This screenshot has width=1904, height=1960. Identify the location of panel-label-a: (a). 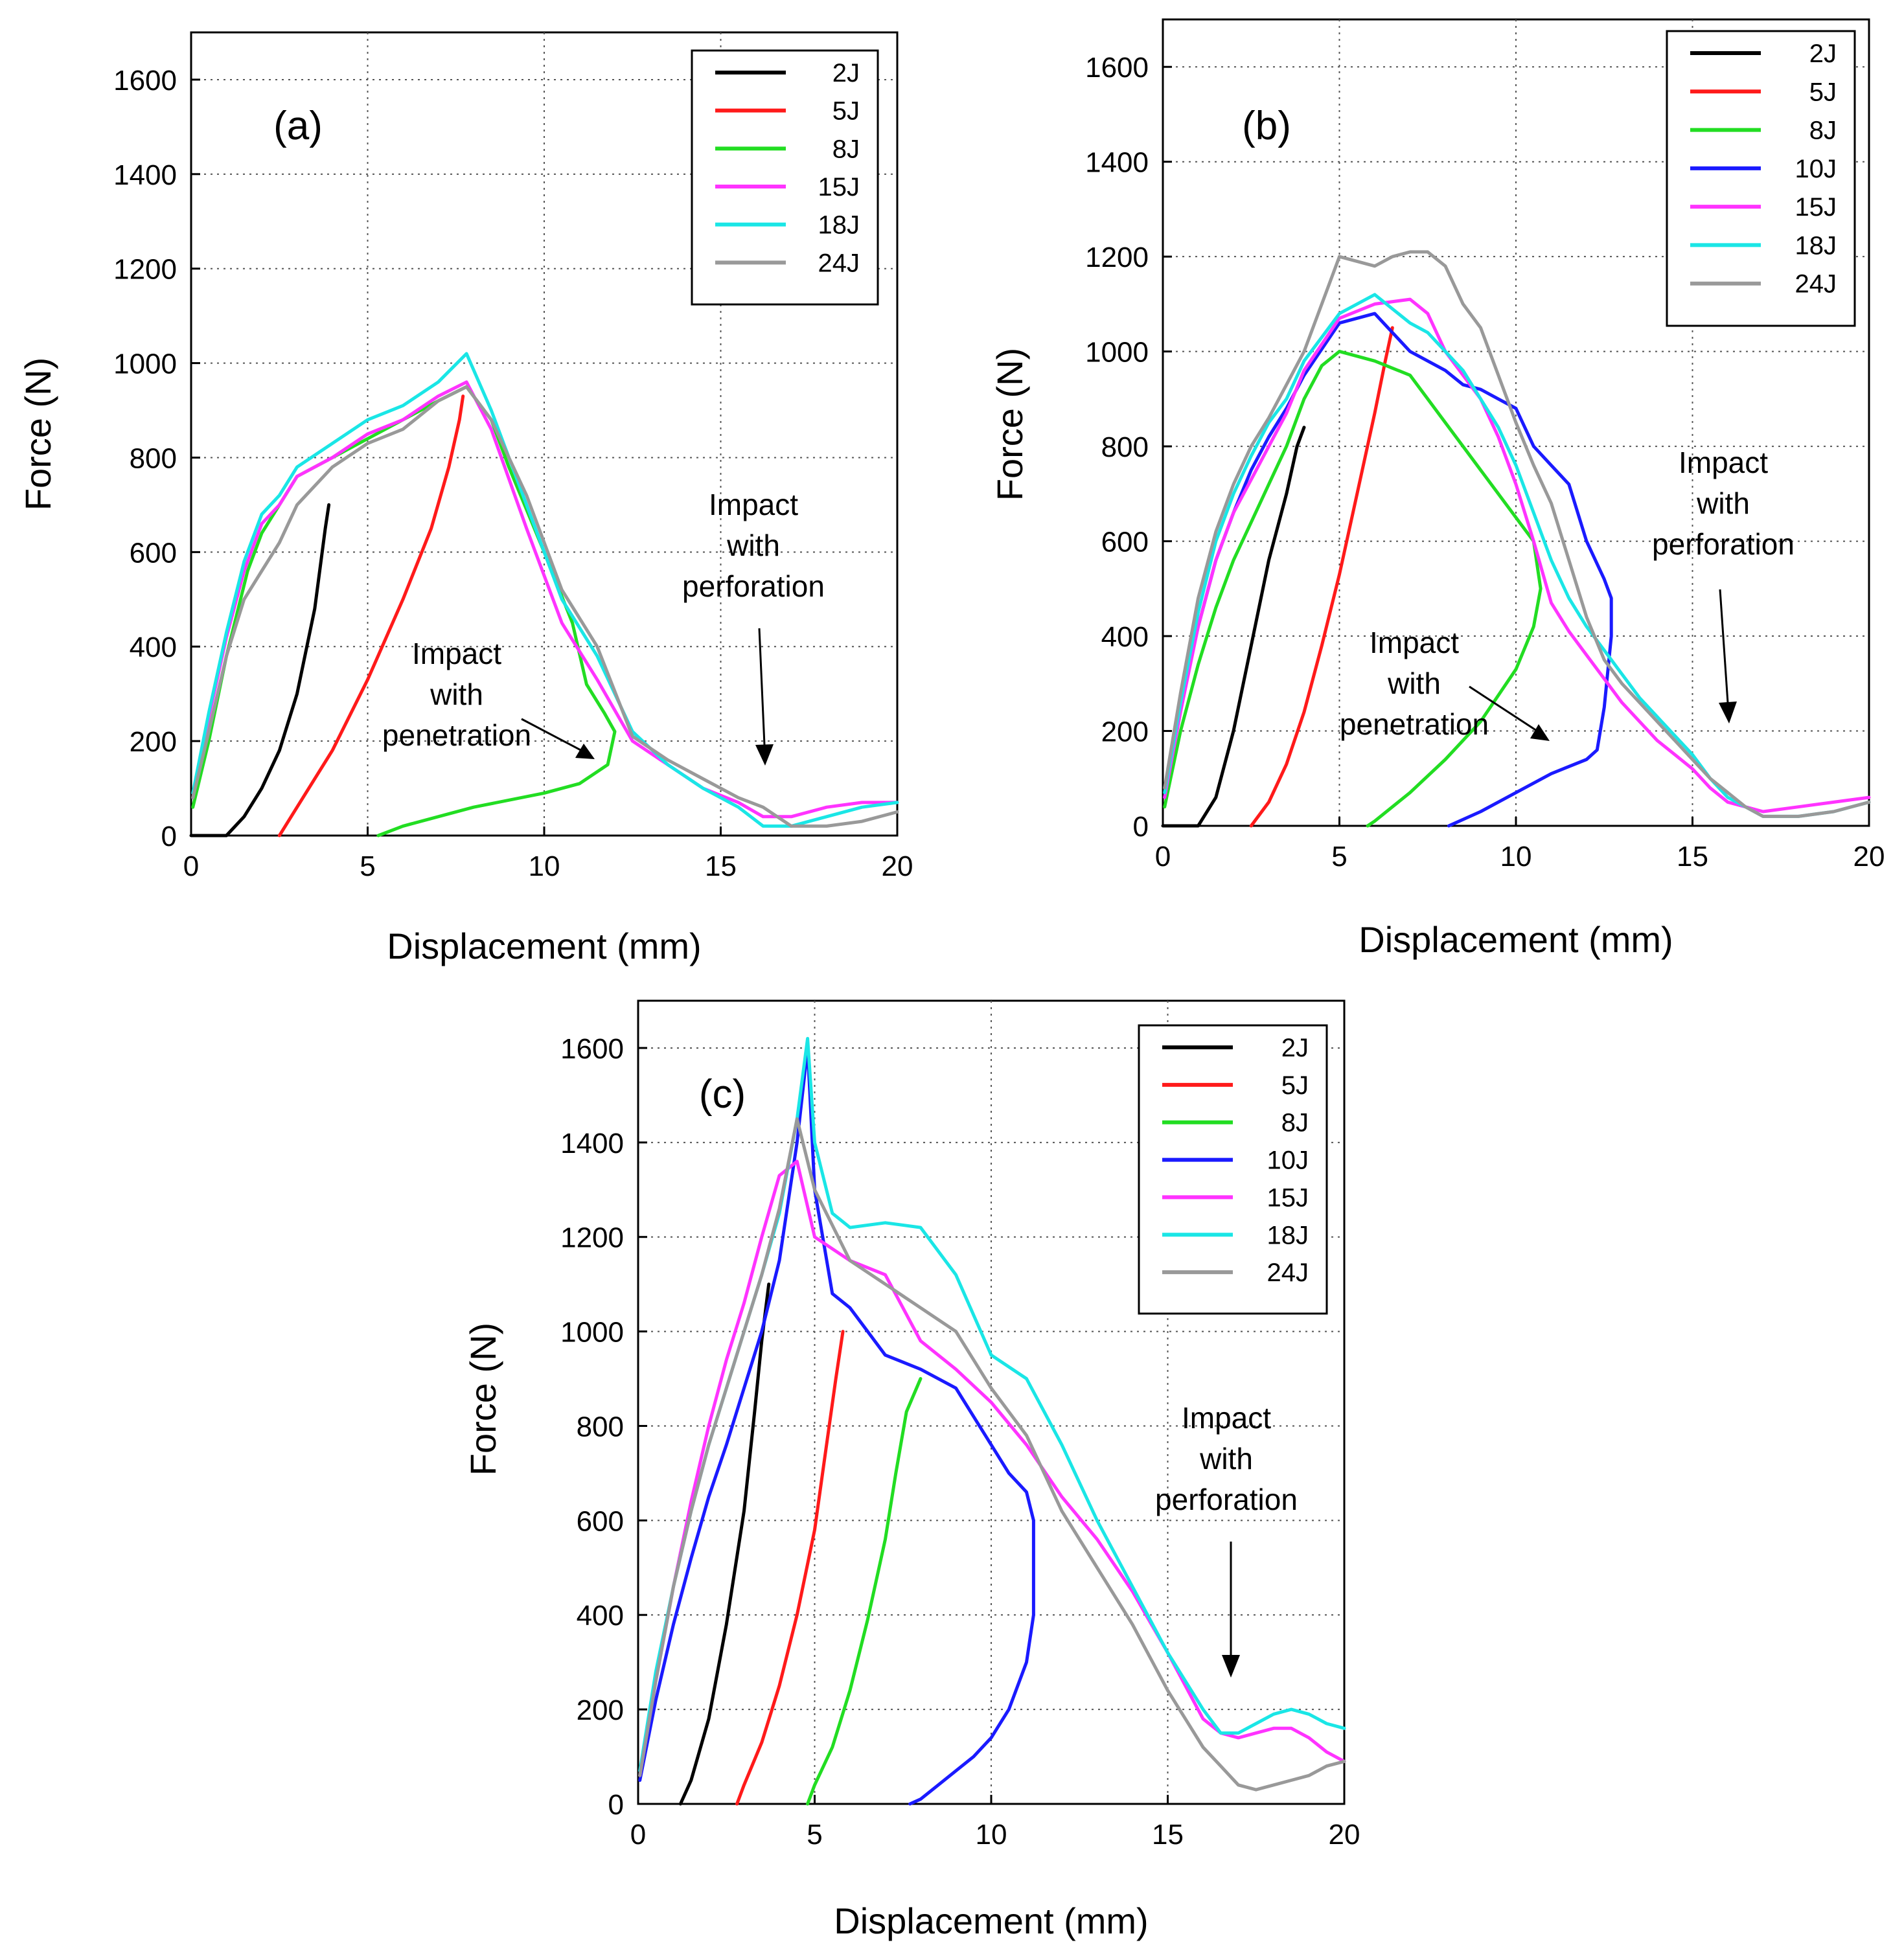
(298, 126).